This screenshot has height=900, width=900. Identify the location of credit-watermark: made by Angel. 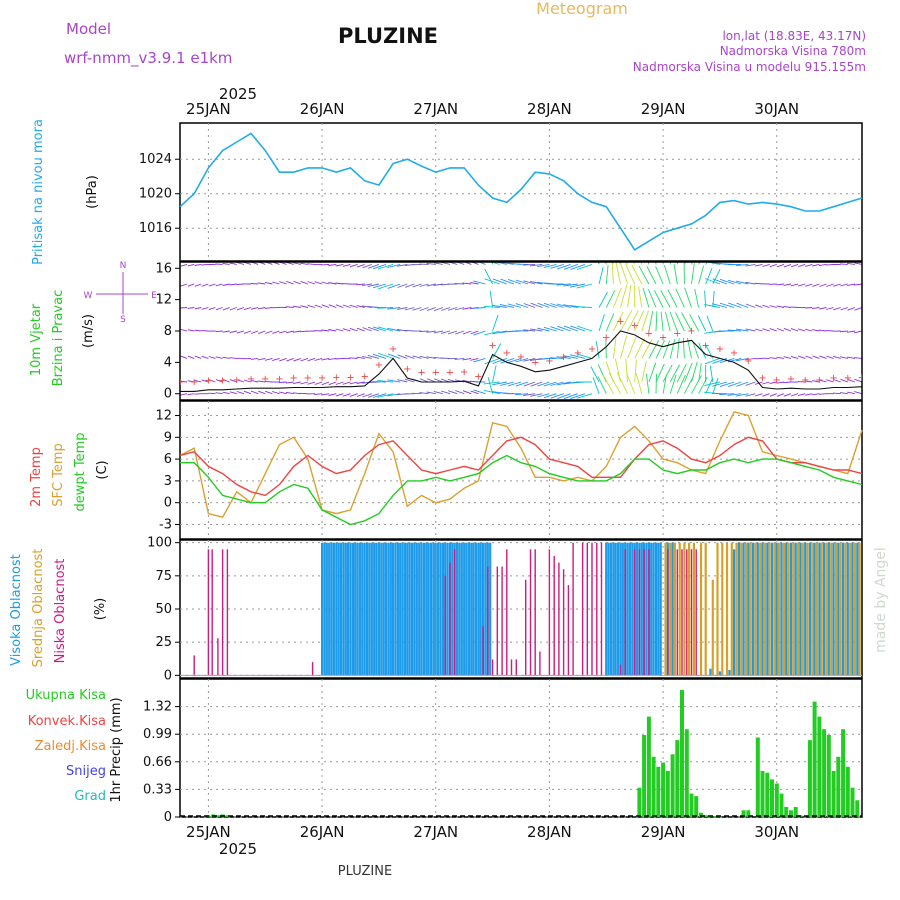
(881, 600).